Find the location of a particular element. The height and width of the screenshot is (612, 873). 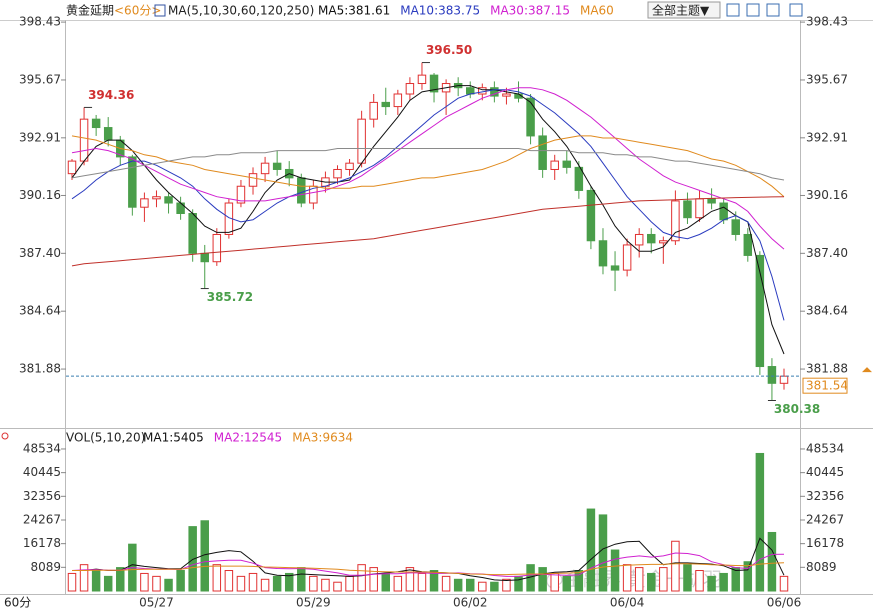

x-tick-label: 06/02 is located at coordinates (470, 603).